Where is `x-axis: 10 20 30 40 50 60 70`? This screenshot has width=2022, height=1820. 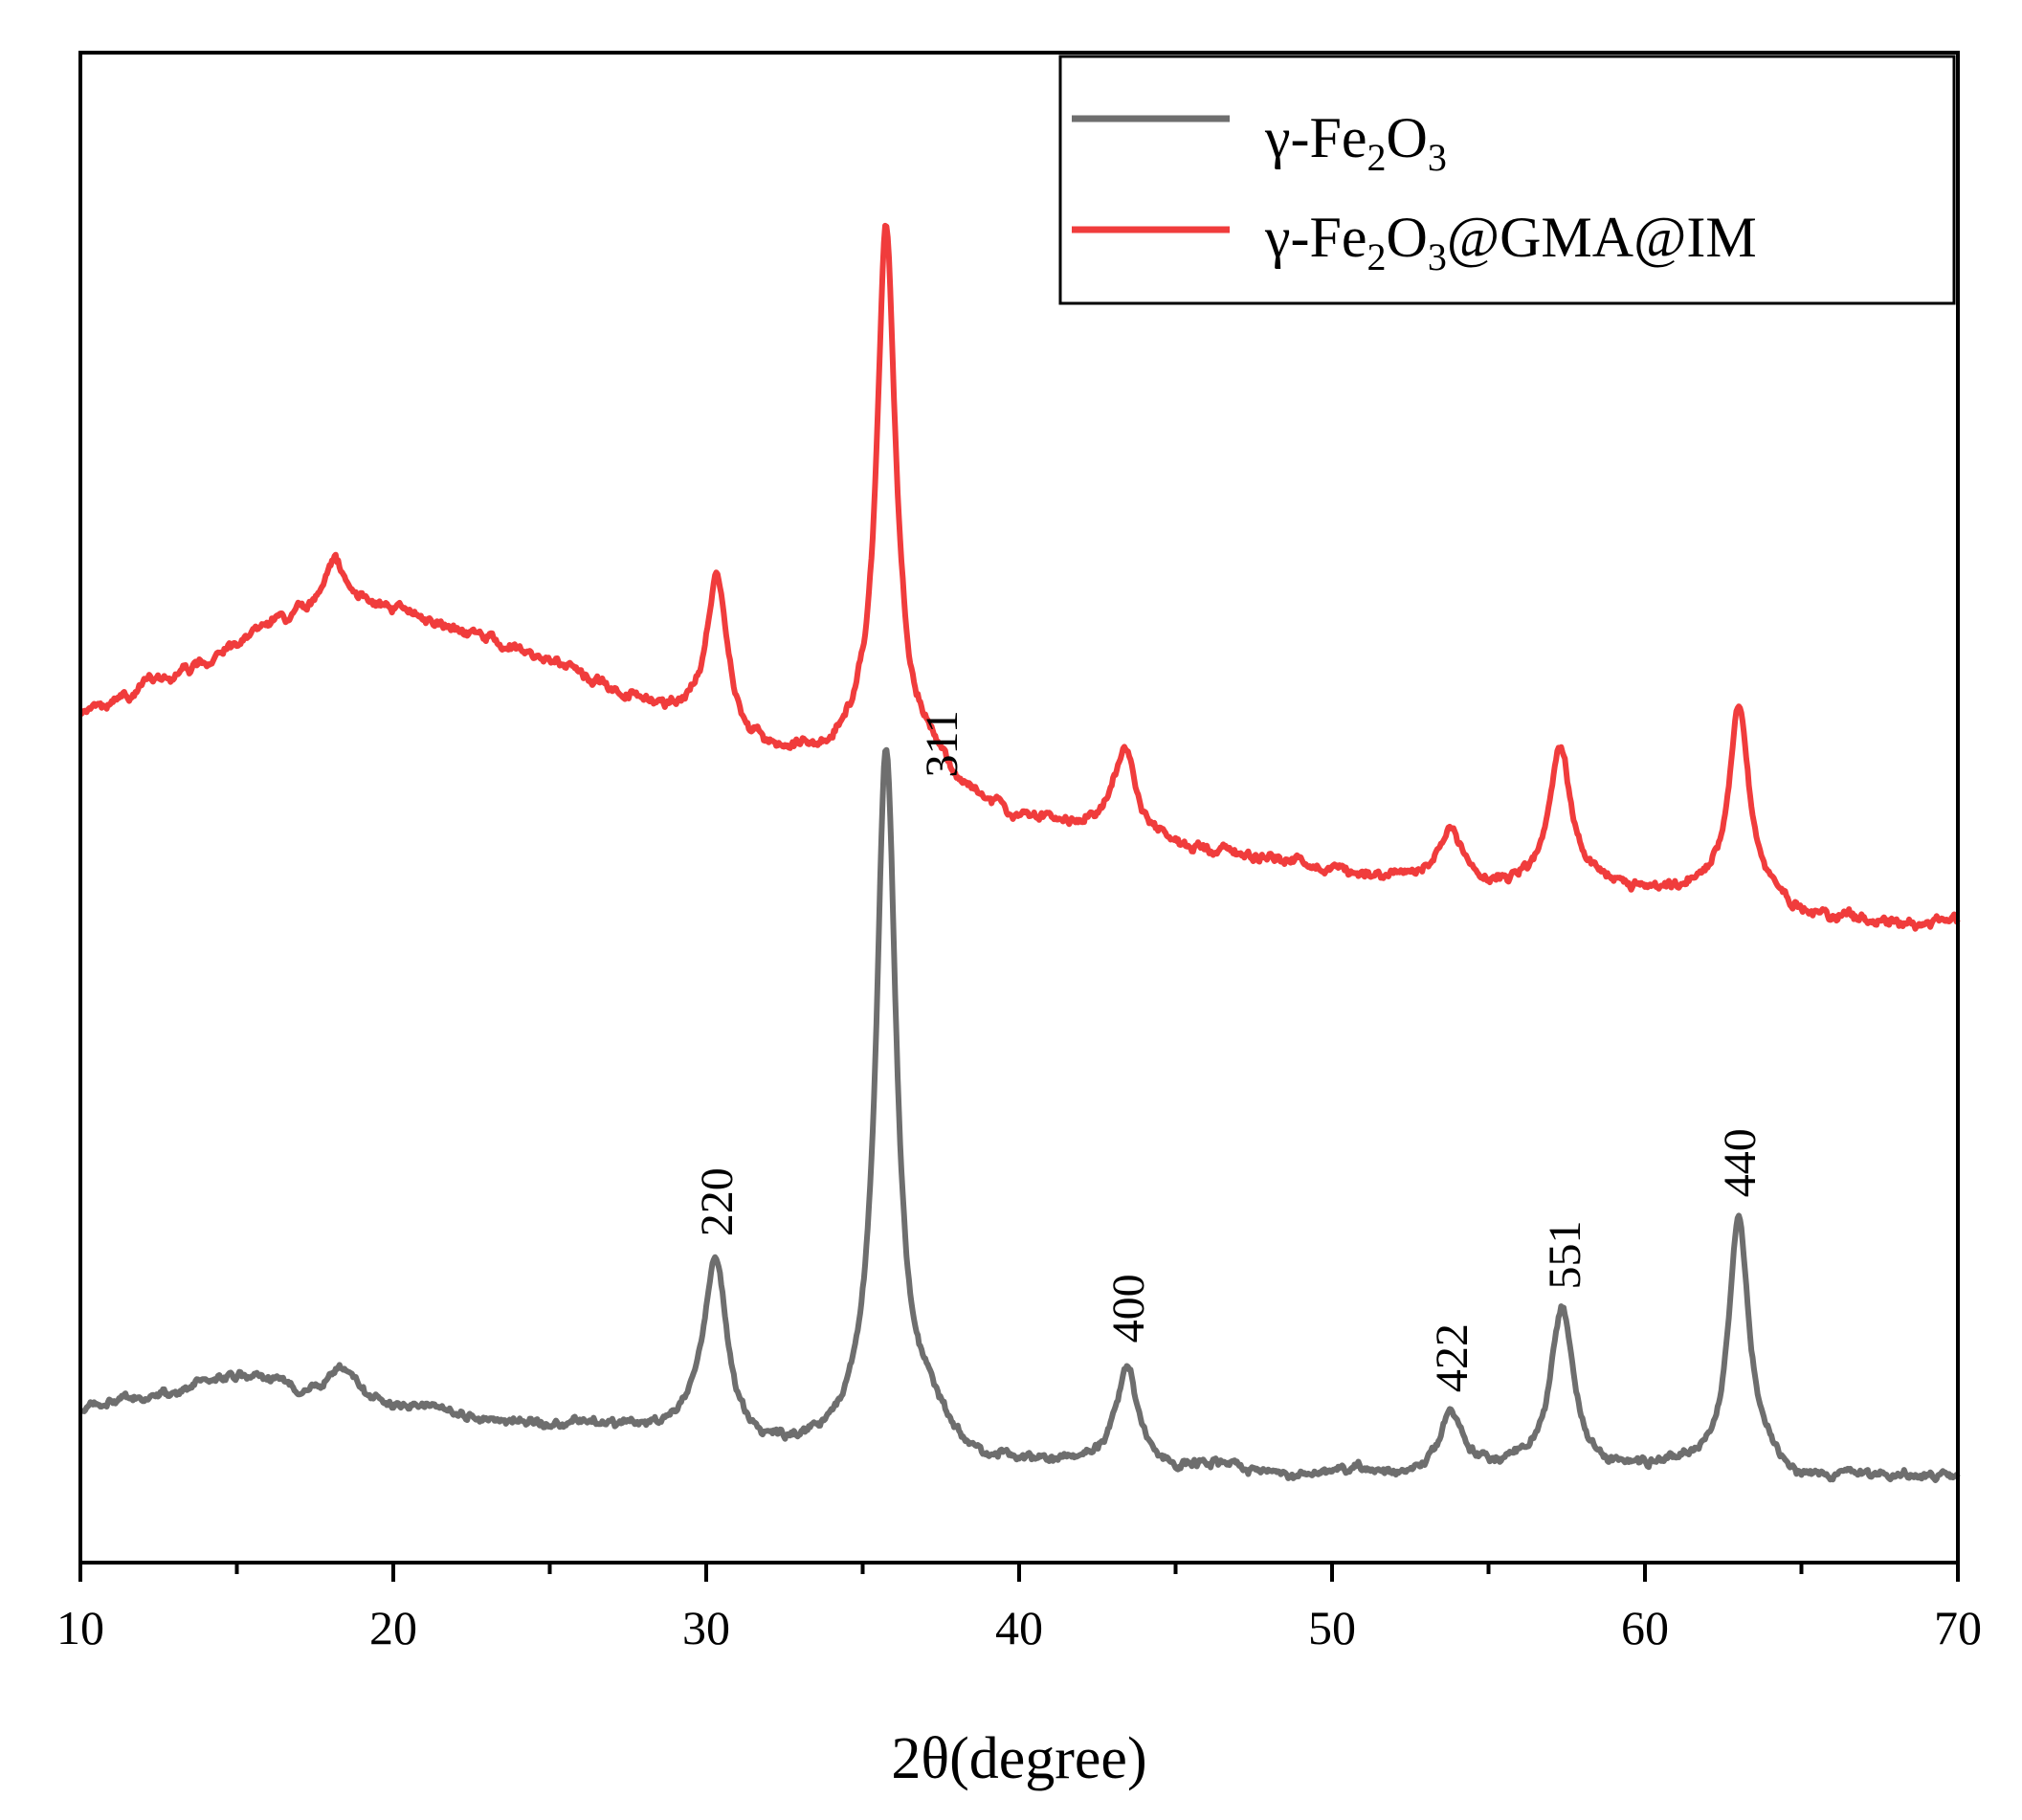
x-axis: 10 20 30 40 50 60 70 is located at coordinates (1019, 1609).